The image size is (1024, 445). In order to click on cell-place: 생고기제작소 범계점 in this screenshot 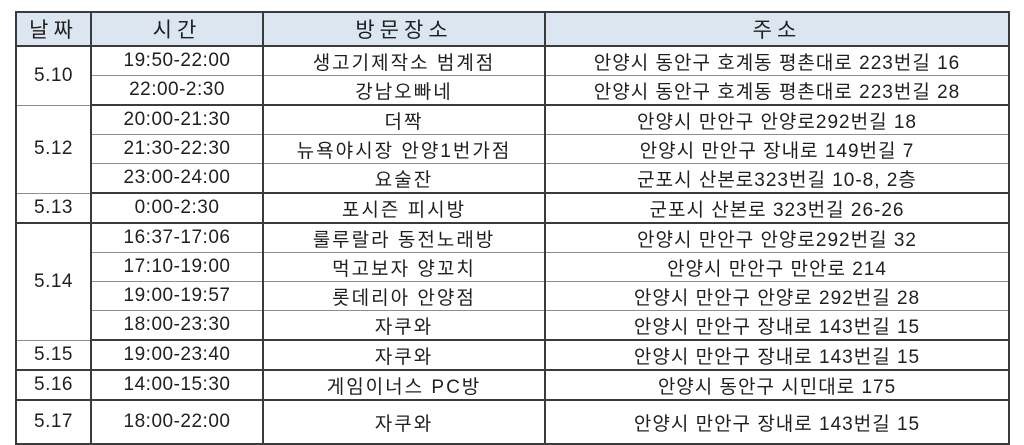, I will do `click(404, 61)`.